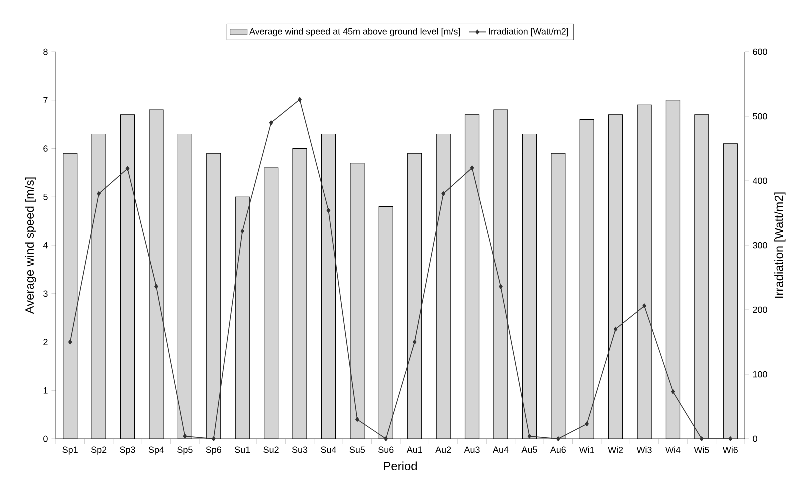 Image resolution: width=802 pixels, height=488 pixels. I want to click on y2-tick-label: 500, so click(760, 116).